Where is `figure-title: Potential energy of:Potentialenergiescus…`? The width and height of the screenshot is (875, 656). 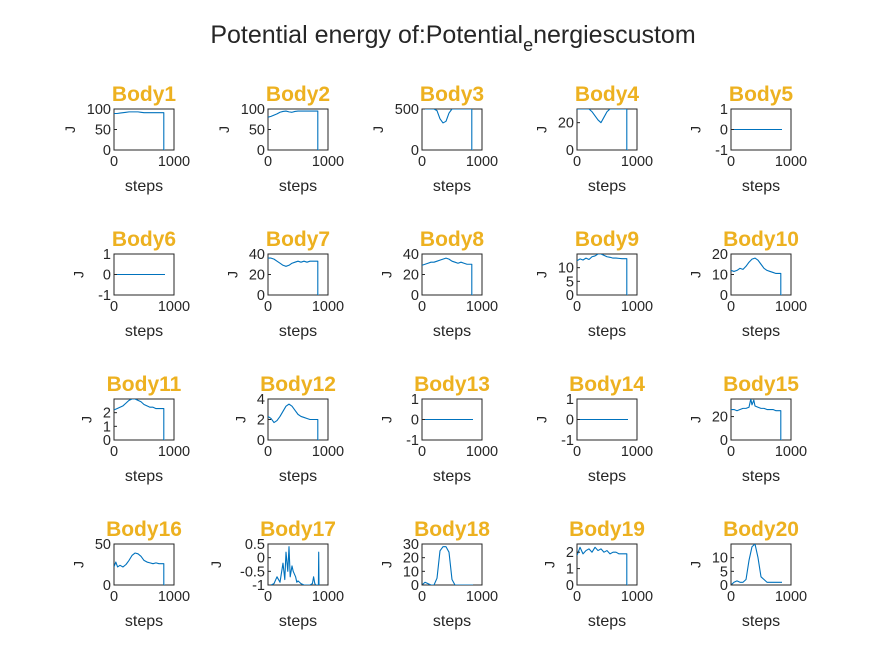
figure-title: Potential energy of:Potentialenergiescus… is located at coordinates (452, 38).